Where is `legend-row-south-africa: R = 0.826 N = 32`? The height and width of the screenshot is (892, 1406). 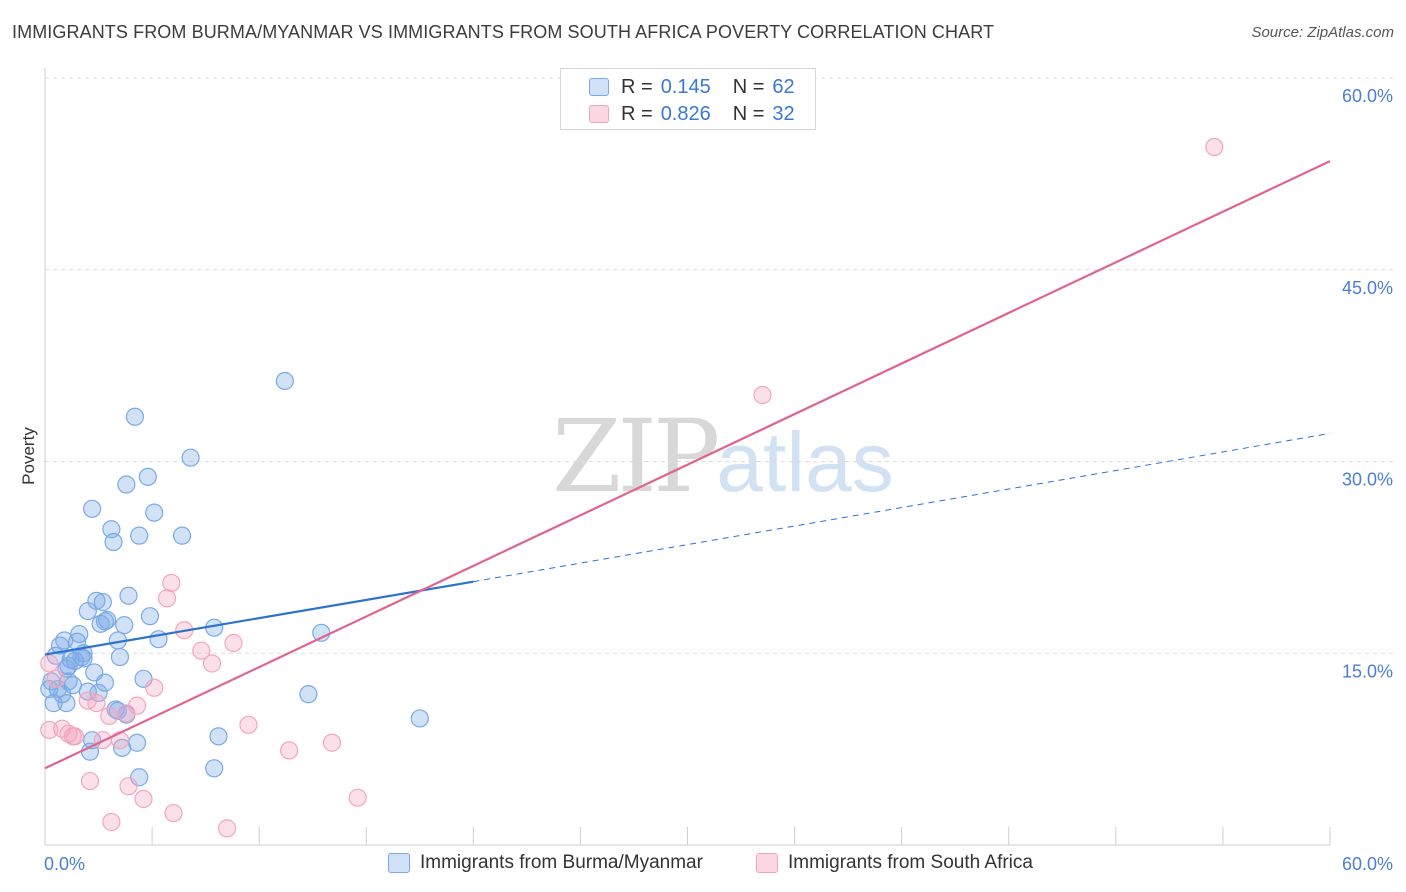
legend-row-south-africa: R = 0.826 N = 32 is located at coordinates (692, 114).